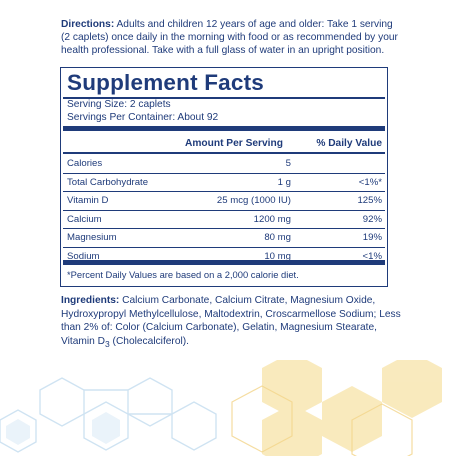 The height and width of the screenshot is (456, 456). I want to click on table-row: Vitamin D 25 mcg (1000 IU) 125%, so click(224, 201).